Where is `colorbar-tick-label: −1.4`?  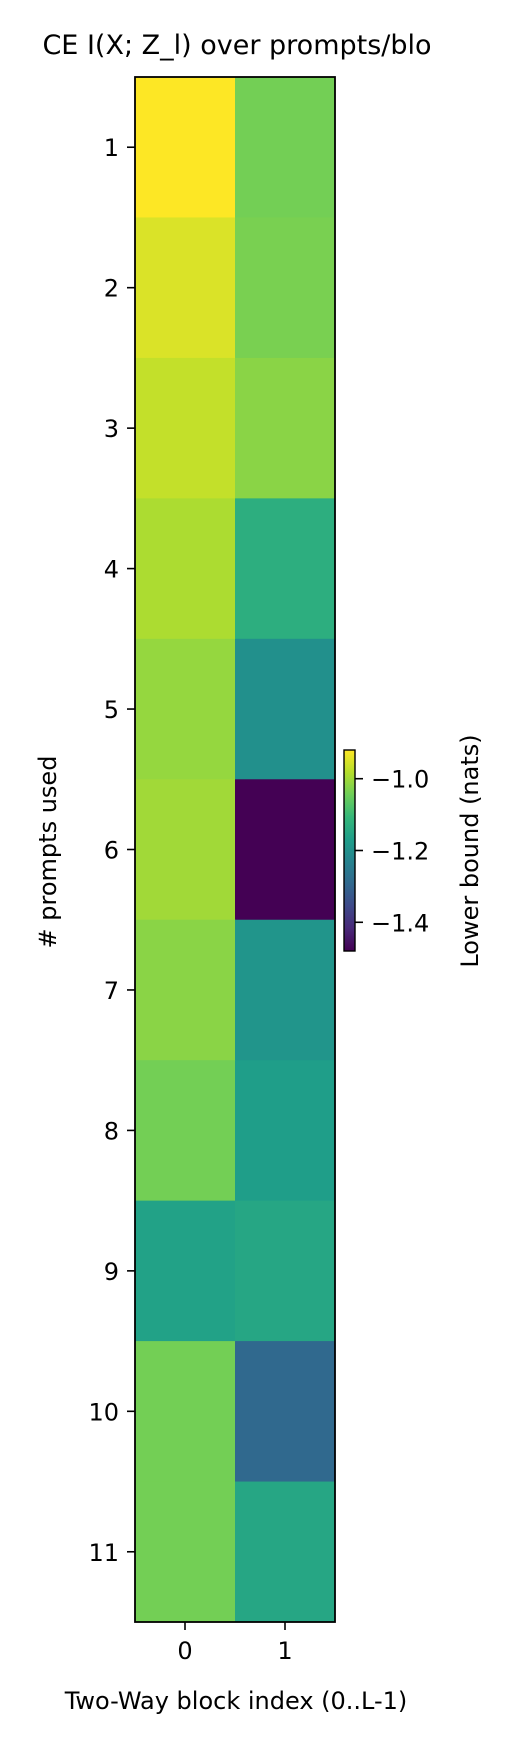 colorbar-tick-label: −1.4 is located at coordinates (400, 923).